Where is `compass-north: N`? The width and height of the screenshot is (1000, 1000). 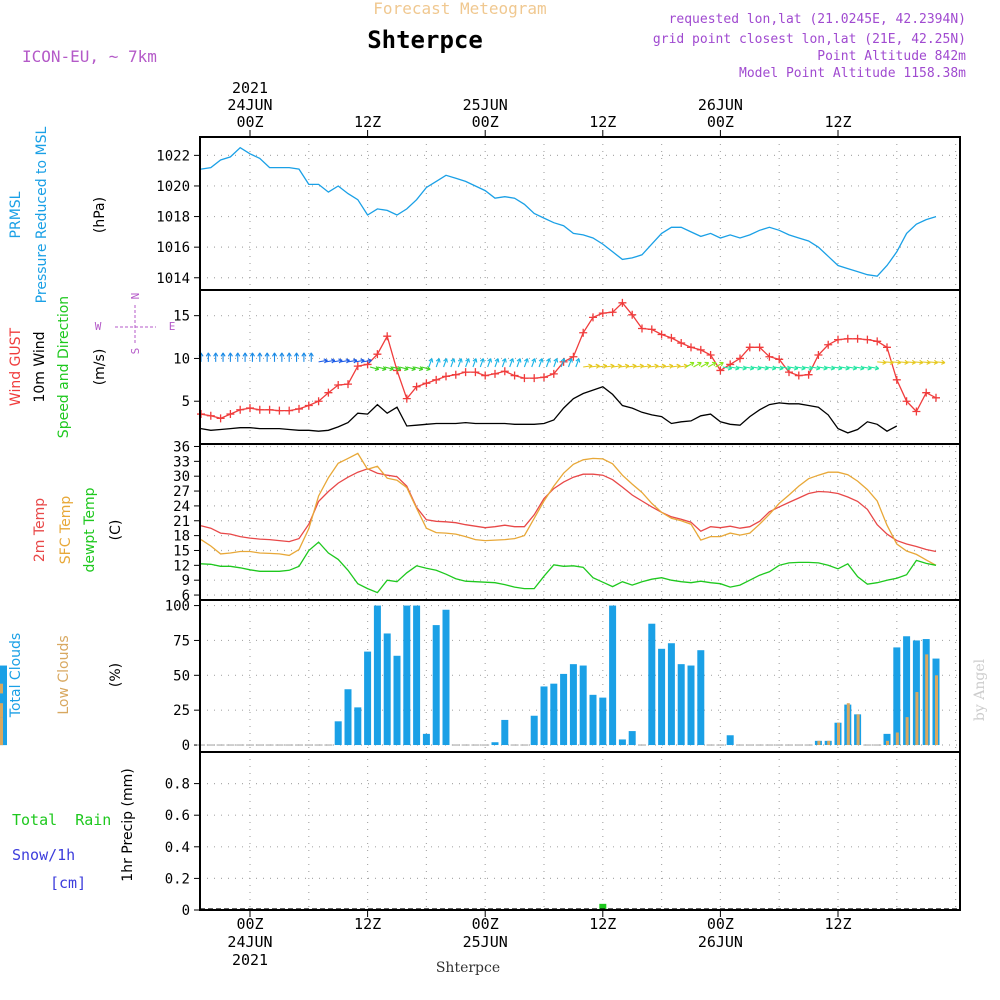 compass-north: N is located at coordinates (135, 296).